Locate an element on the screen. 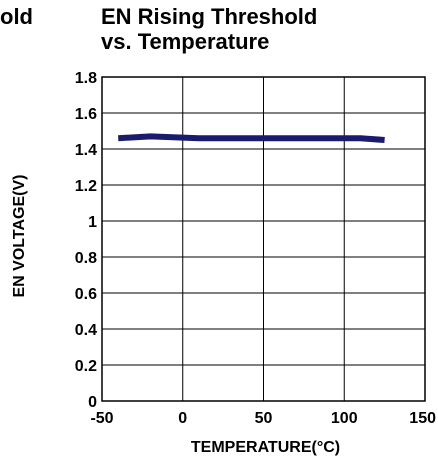 The image size is (438, 464). y-tick-label-3: 0.6 is located at coordinates (86, 294).